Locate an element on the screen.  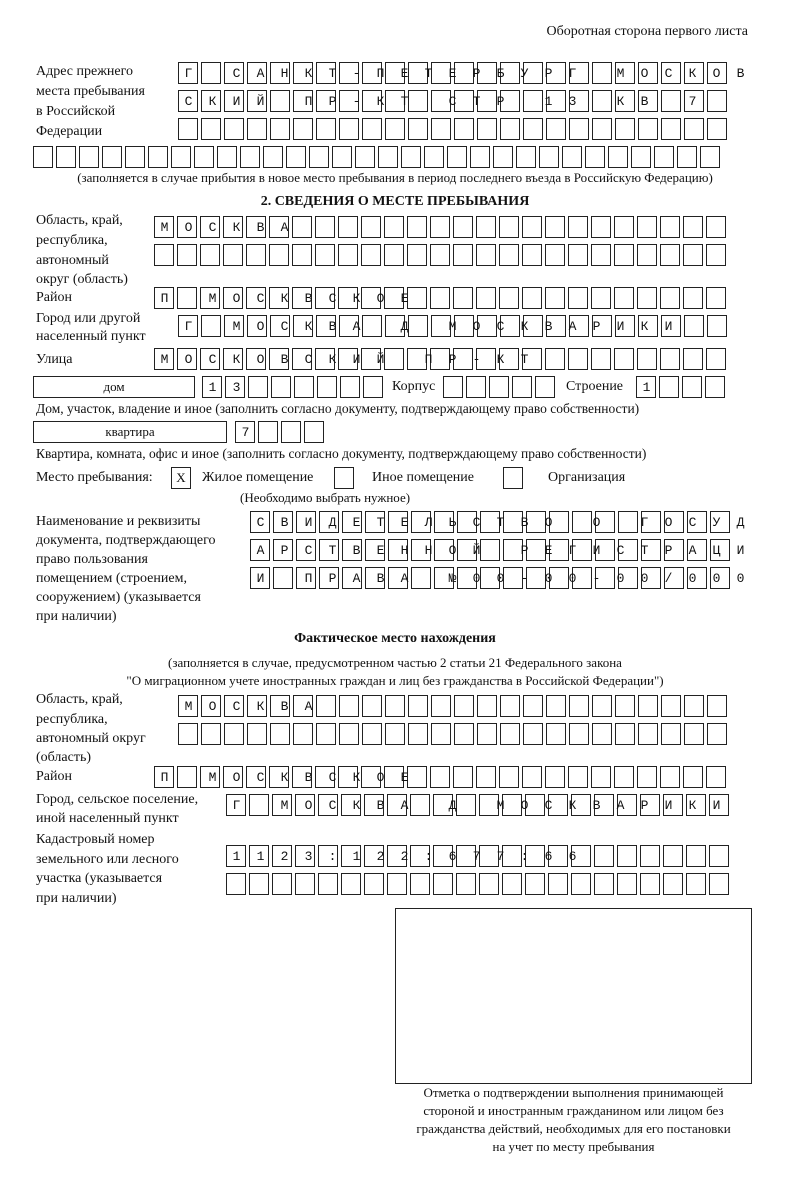
stay-checkbox-organization is located at coordinates (513, 478).